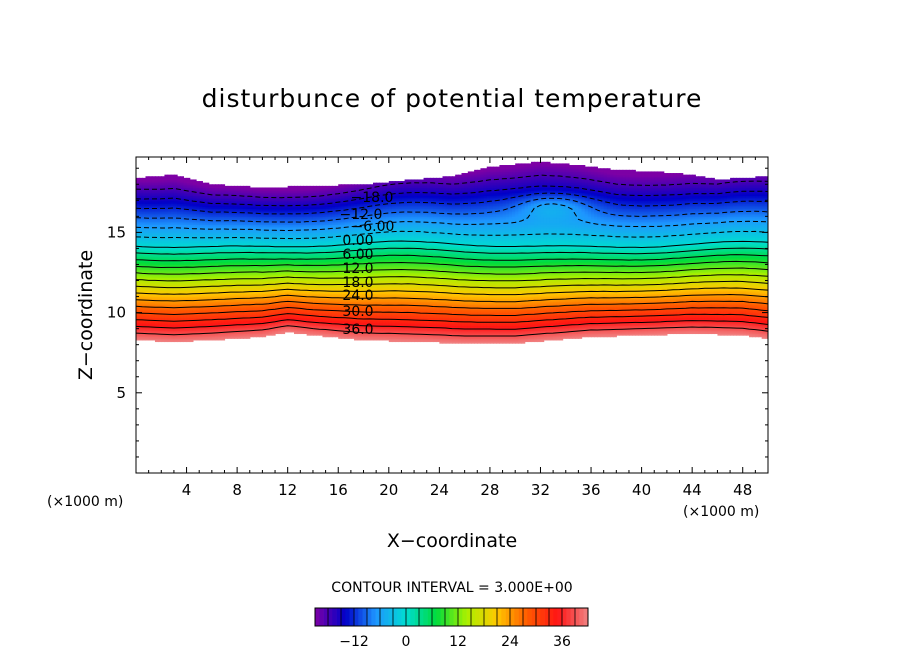 This screenshot has height=654, width=904. What do you see at coordinates (452, 98) in the screenshot?
I see `chart-title: disturbunce of potential temperature` at bounding box center [452, 98].